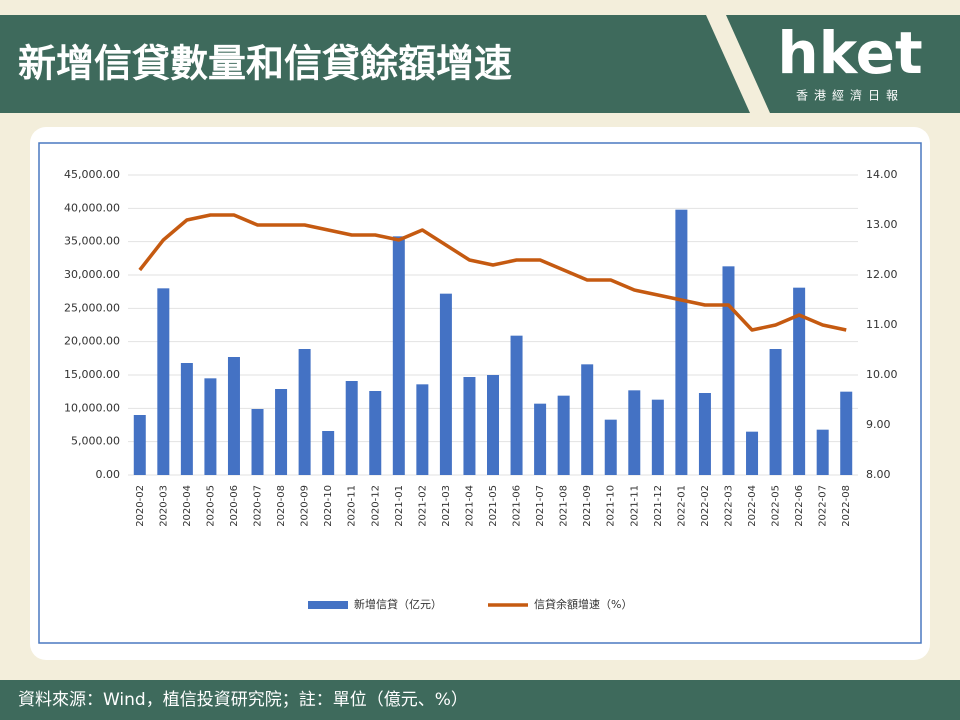 The height and width of the screenshot is (720, 960). What do you see at coordinates (564, 506) in the screenshot?
I see `x-tick-label: 2021-08` at bounding box center [564, 506].